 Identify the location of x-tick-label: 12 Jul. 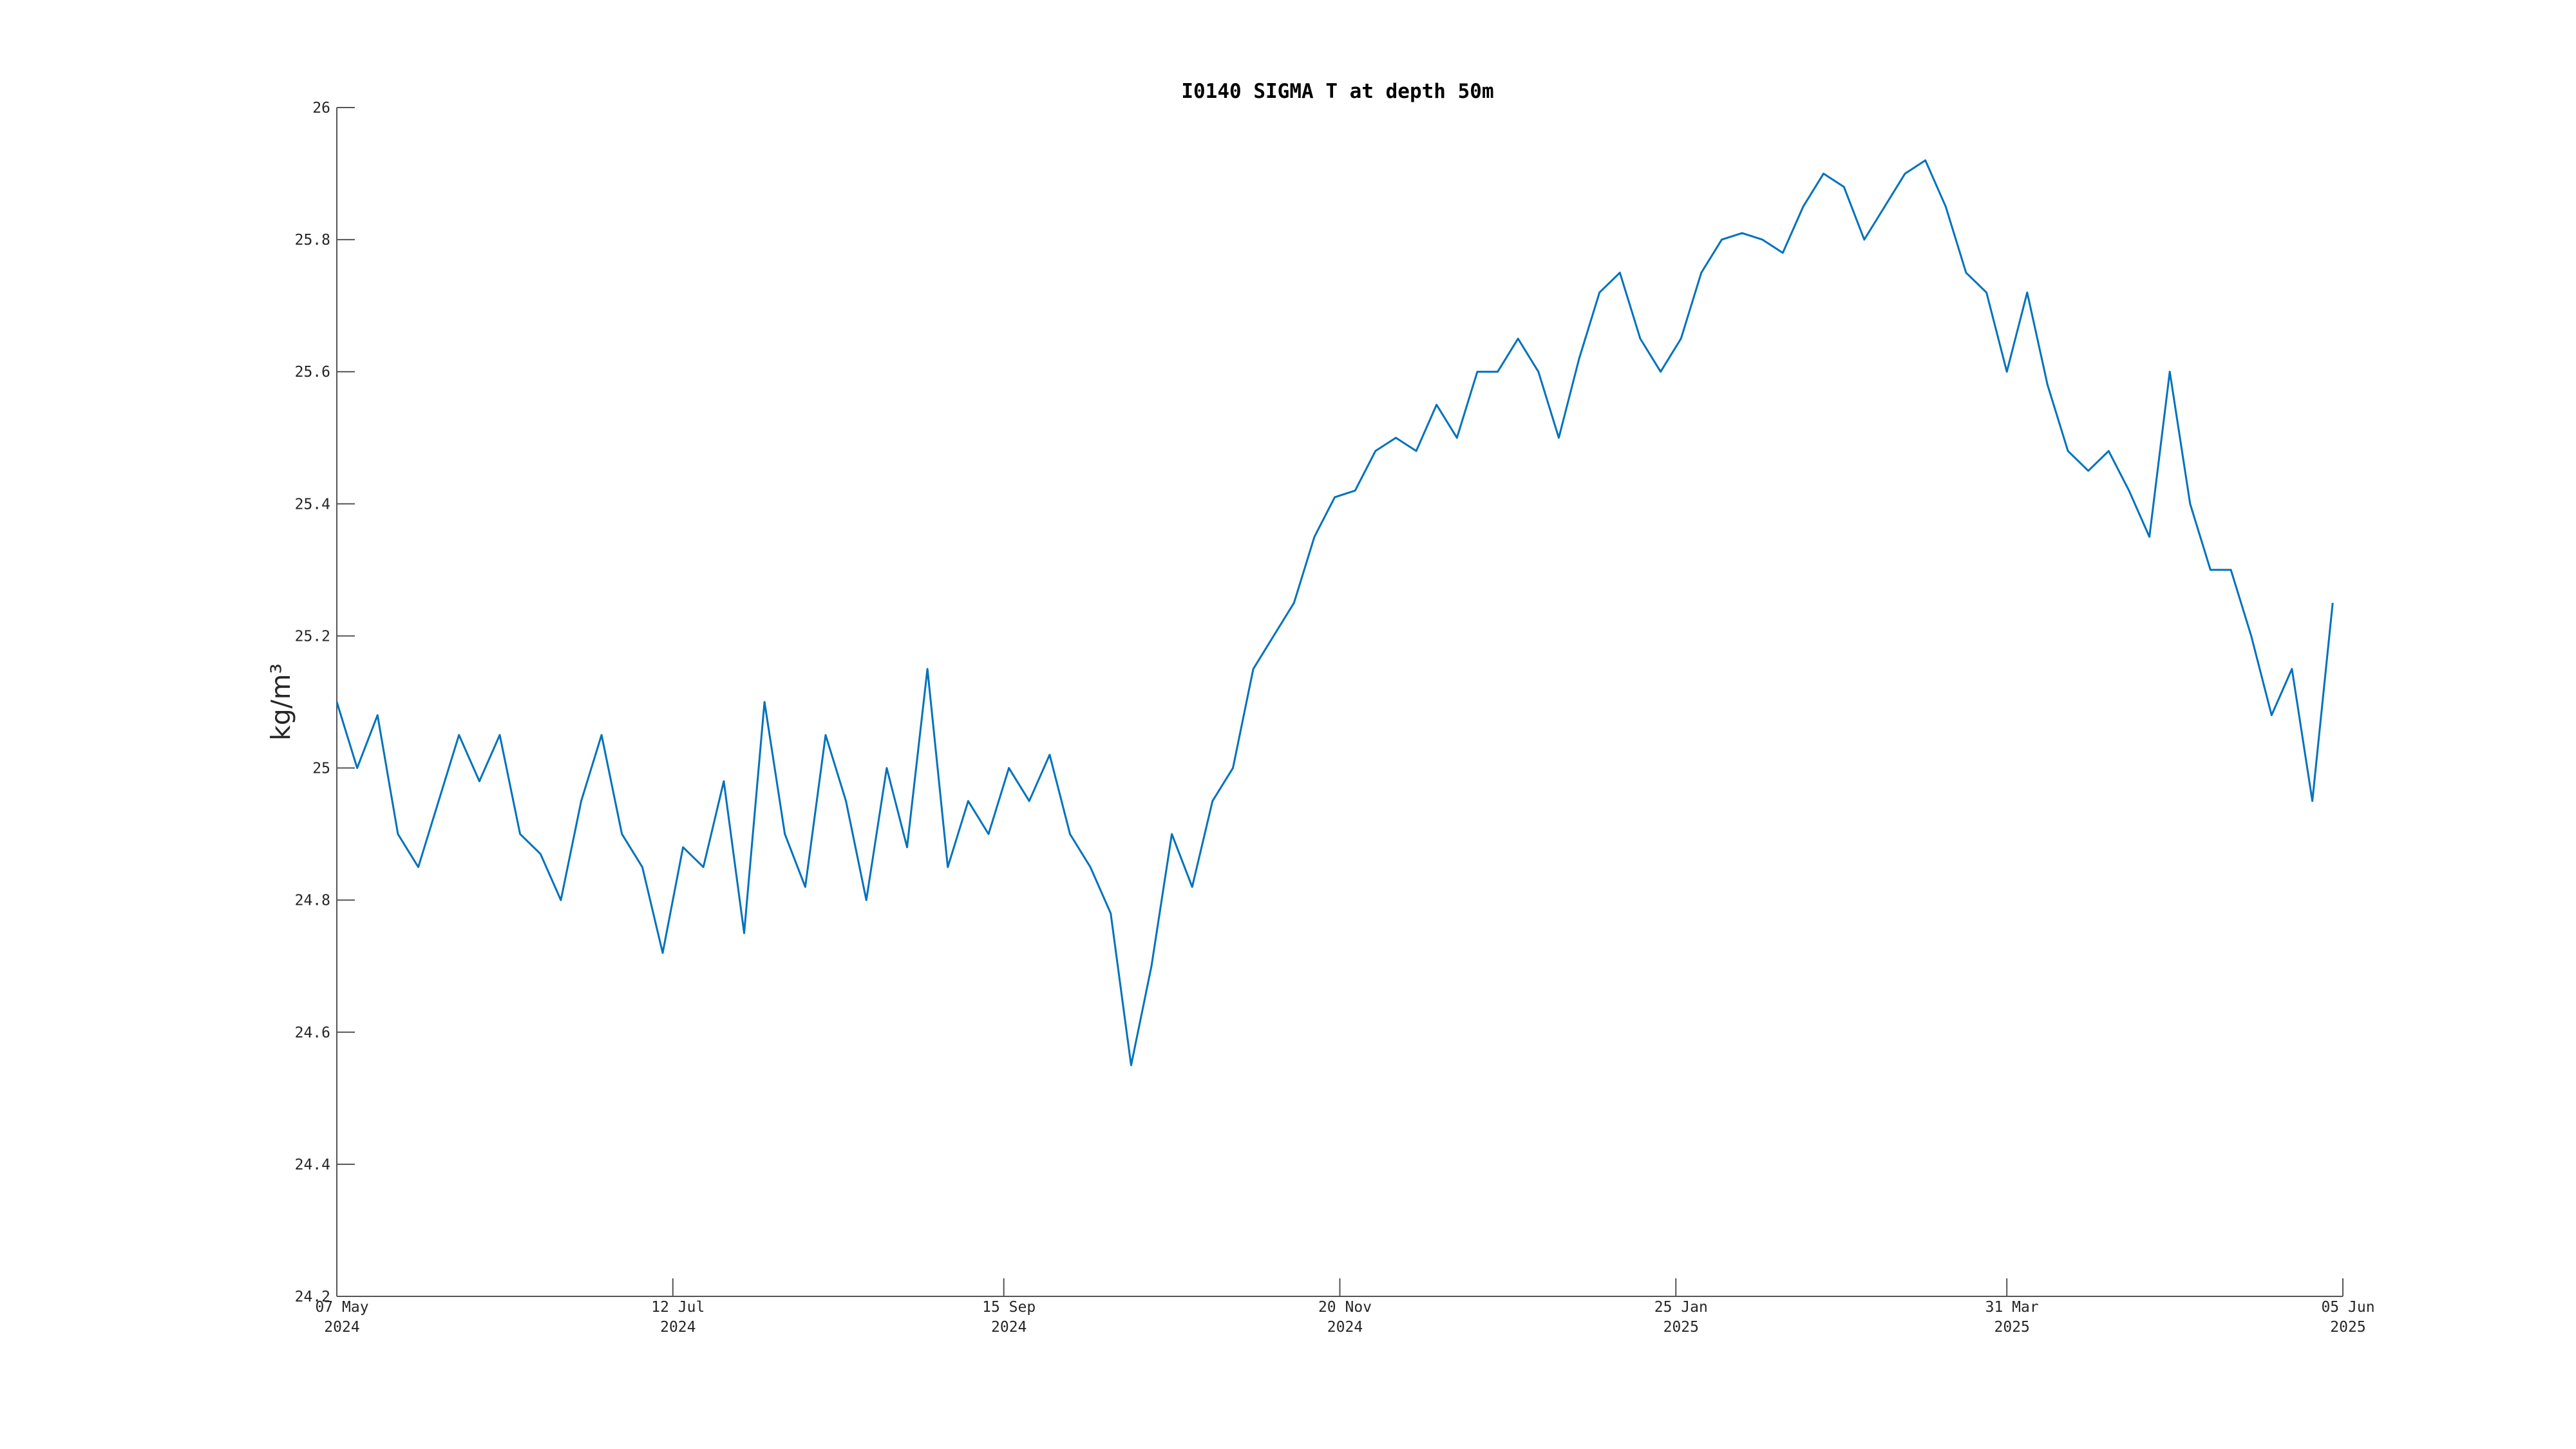
(678, 1307).